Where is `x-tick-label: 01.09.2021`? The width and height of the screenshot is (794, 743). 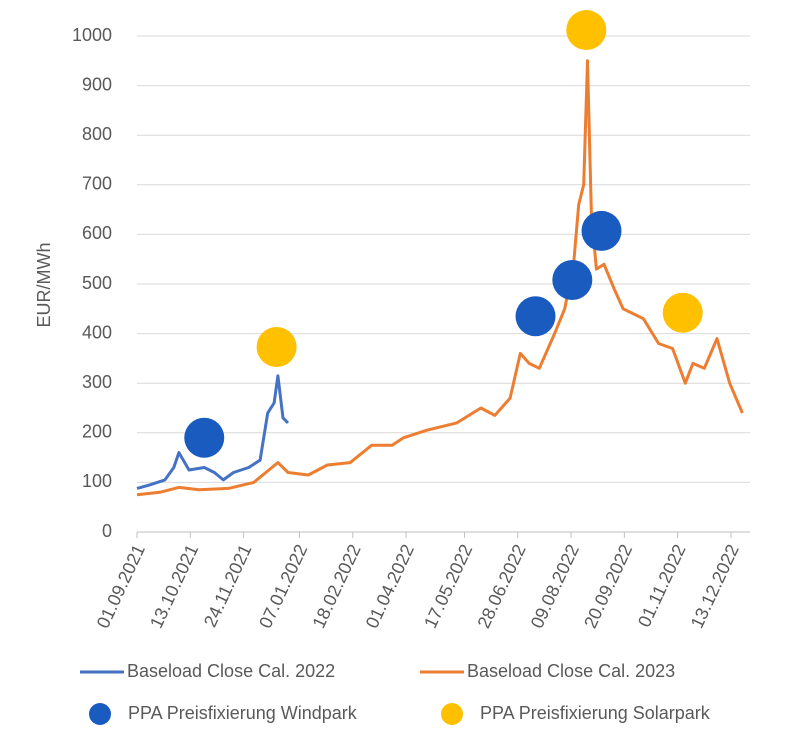
x-tick-label: 01.09.2021 is located at coordinates (121, 586).